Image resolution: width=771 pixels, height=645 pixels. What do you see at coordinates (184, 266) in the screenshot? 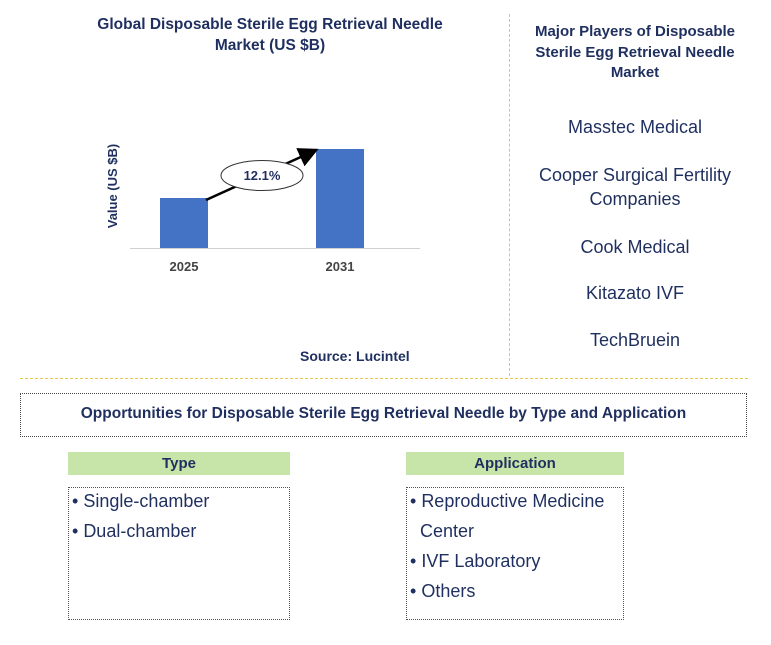
I see `x-tick-label: 2025` at bounding box center [184, 266].